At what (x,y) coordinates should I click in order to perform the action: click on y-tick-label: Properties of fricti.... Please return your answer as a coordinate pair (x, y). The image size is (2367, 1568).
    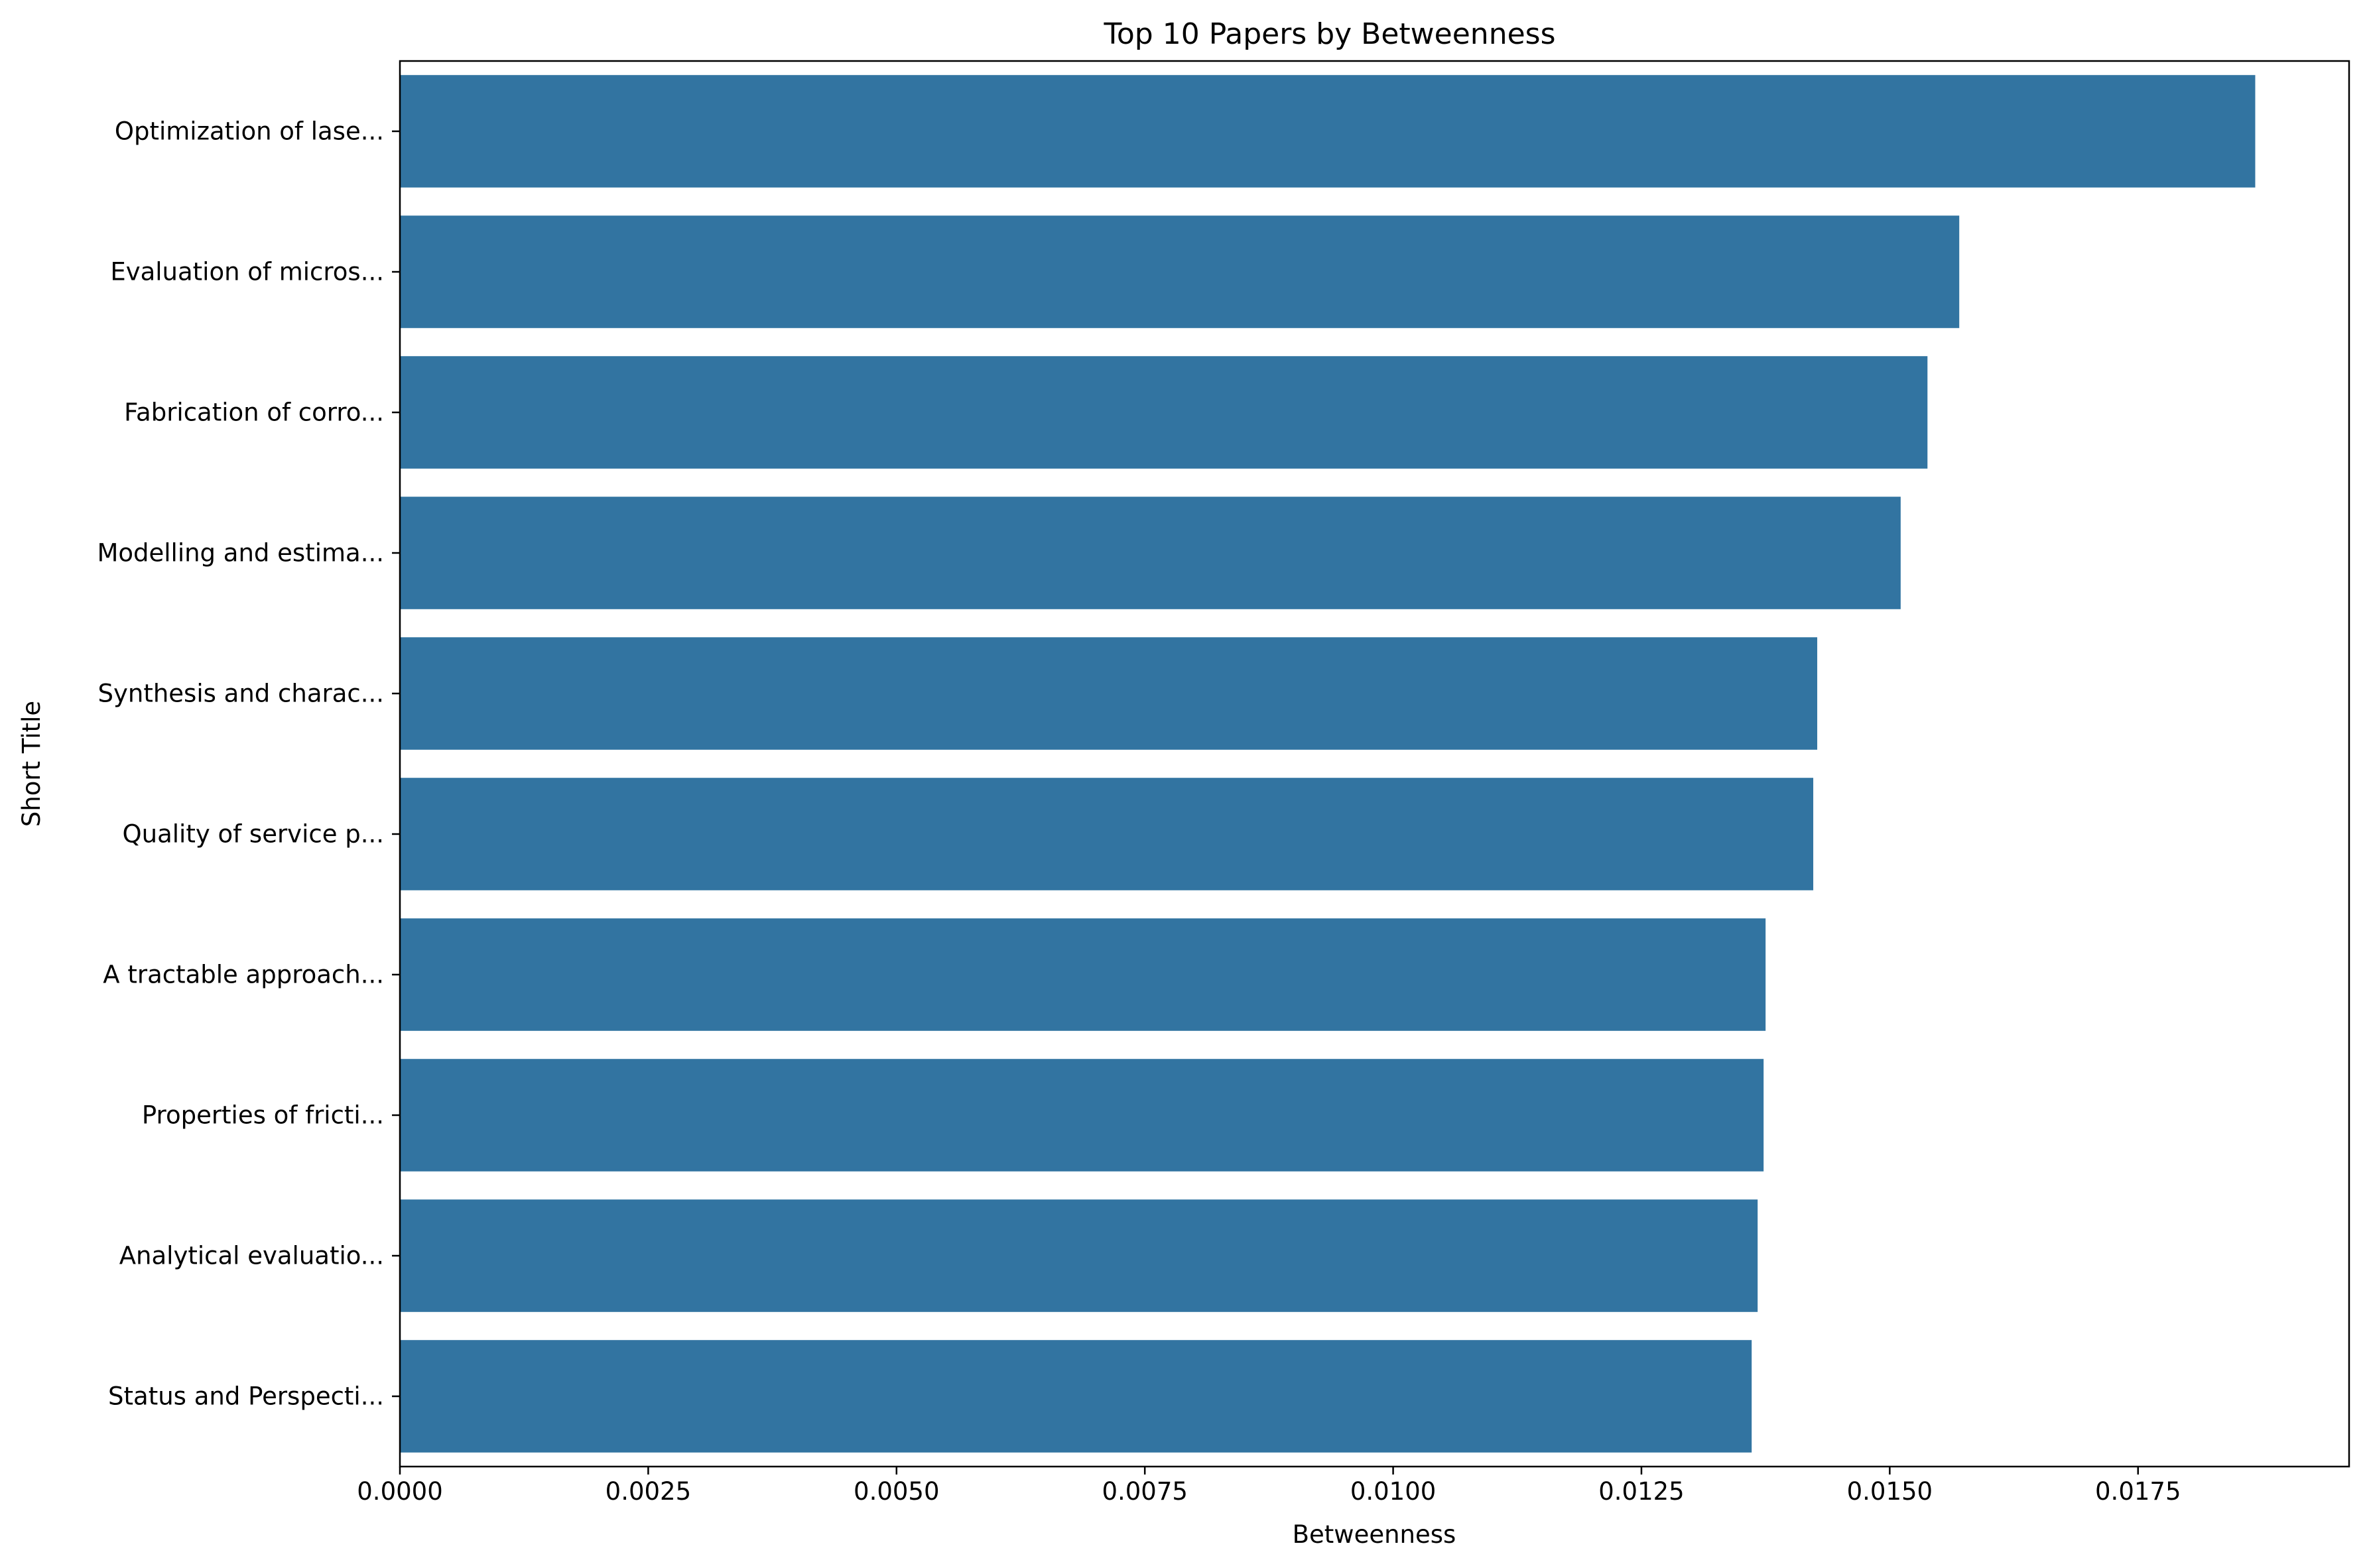
    Looking at the image, I should click on (263, 1115).